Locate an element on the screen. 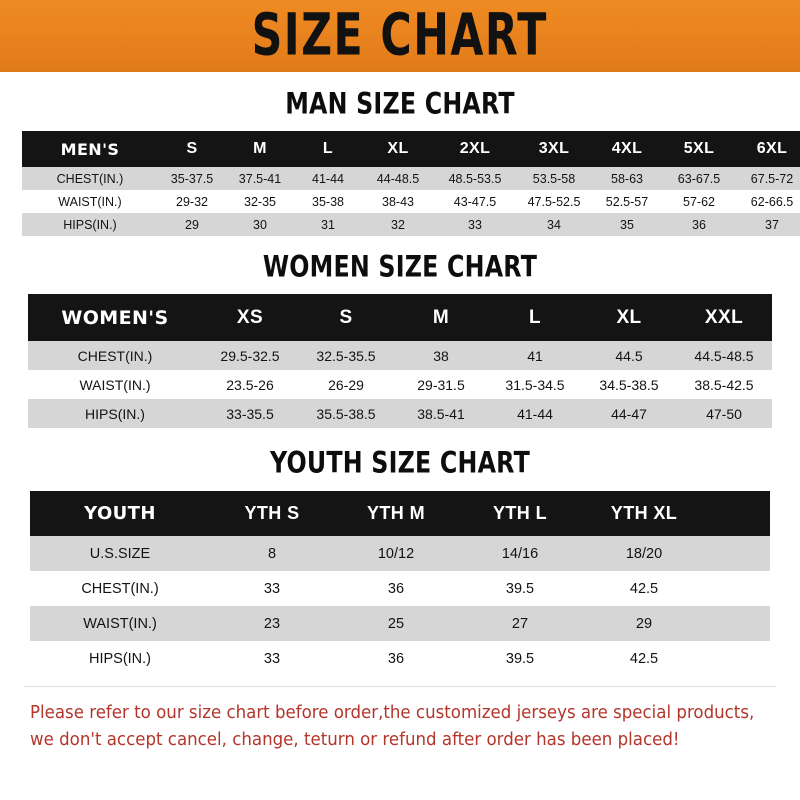 Image resolution: width=800 pixels, height=800 pixels. youth-col-yth-l: YTH L is located at coordinates (520, 513).